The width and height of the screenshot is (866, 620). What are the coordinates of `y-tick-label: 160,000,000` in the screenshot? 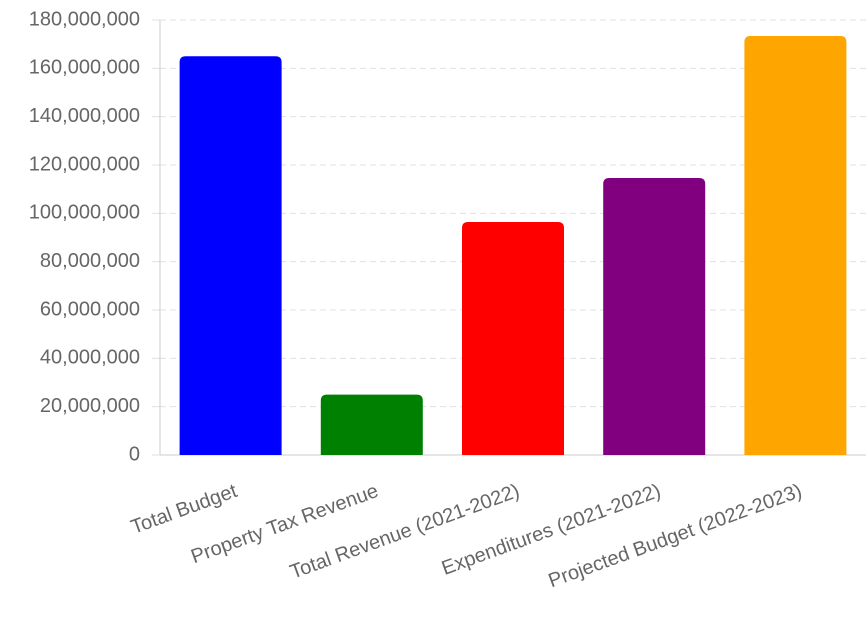 It's located at (84, 68).